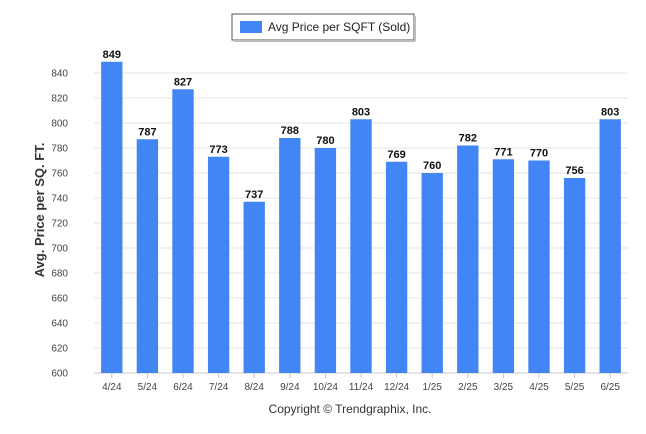  Describe the element at coordinates (59, 124) in the screenshot. I see `y-tick-label: 800` at that location.